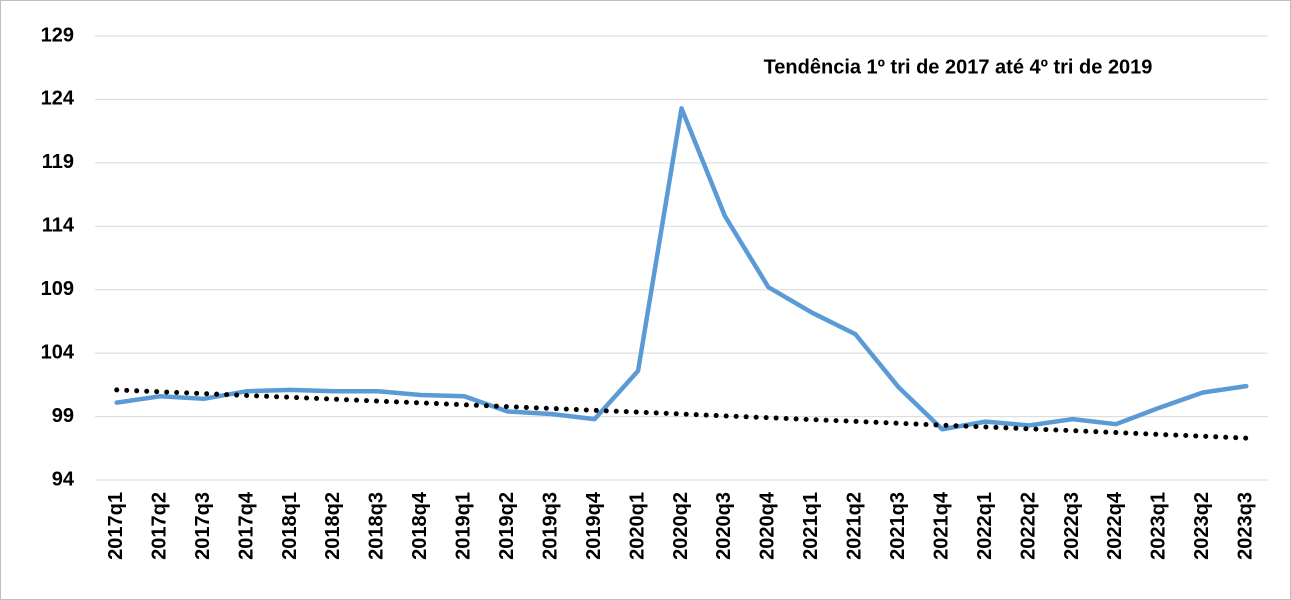 The height and width of the screenshot is (600, 1291). I want to click on line-series, so click(681, 414).